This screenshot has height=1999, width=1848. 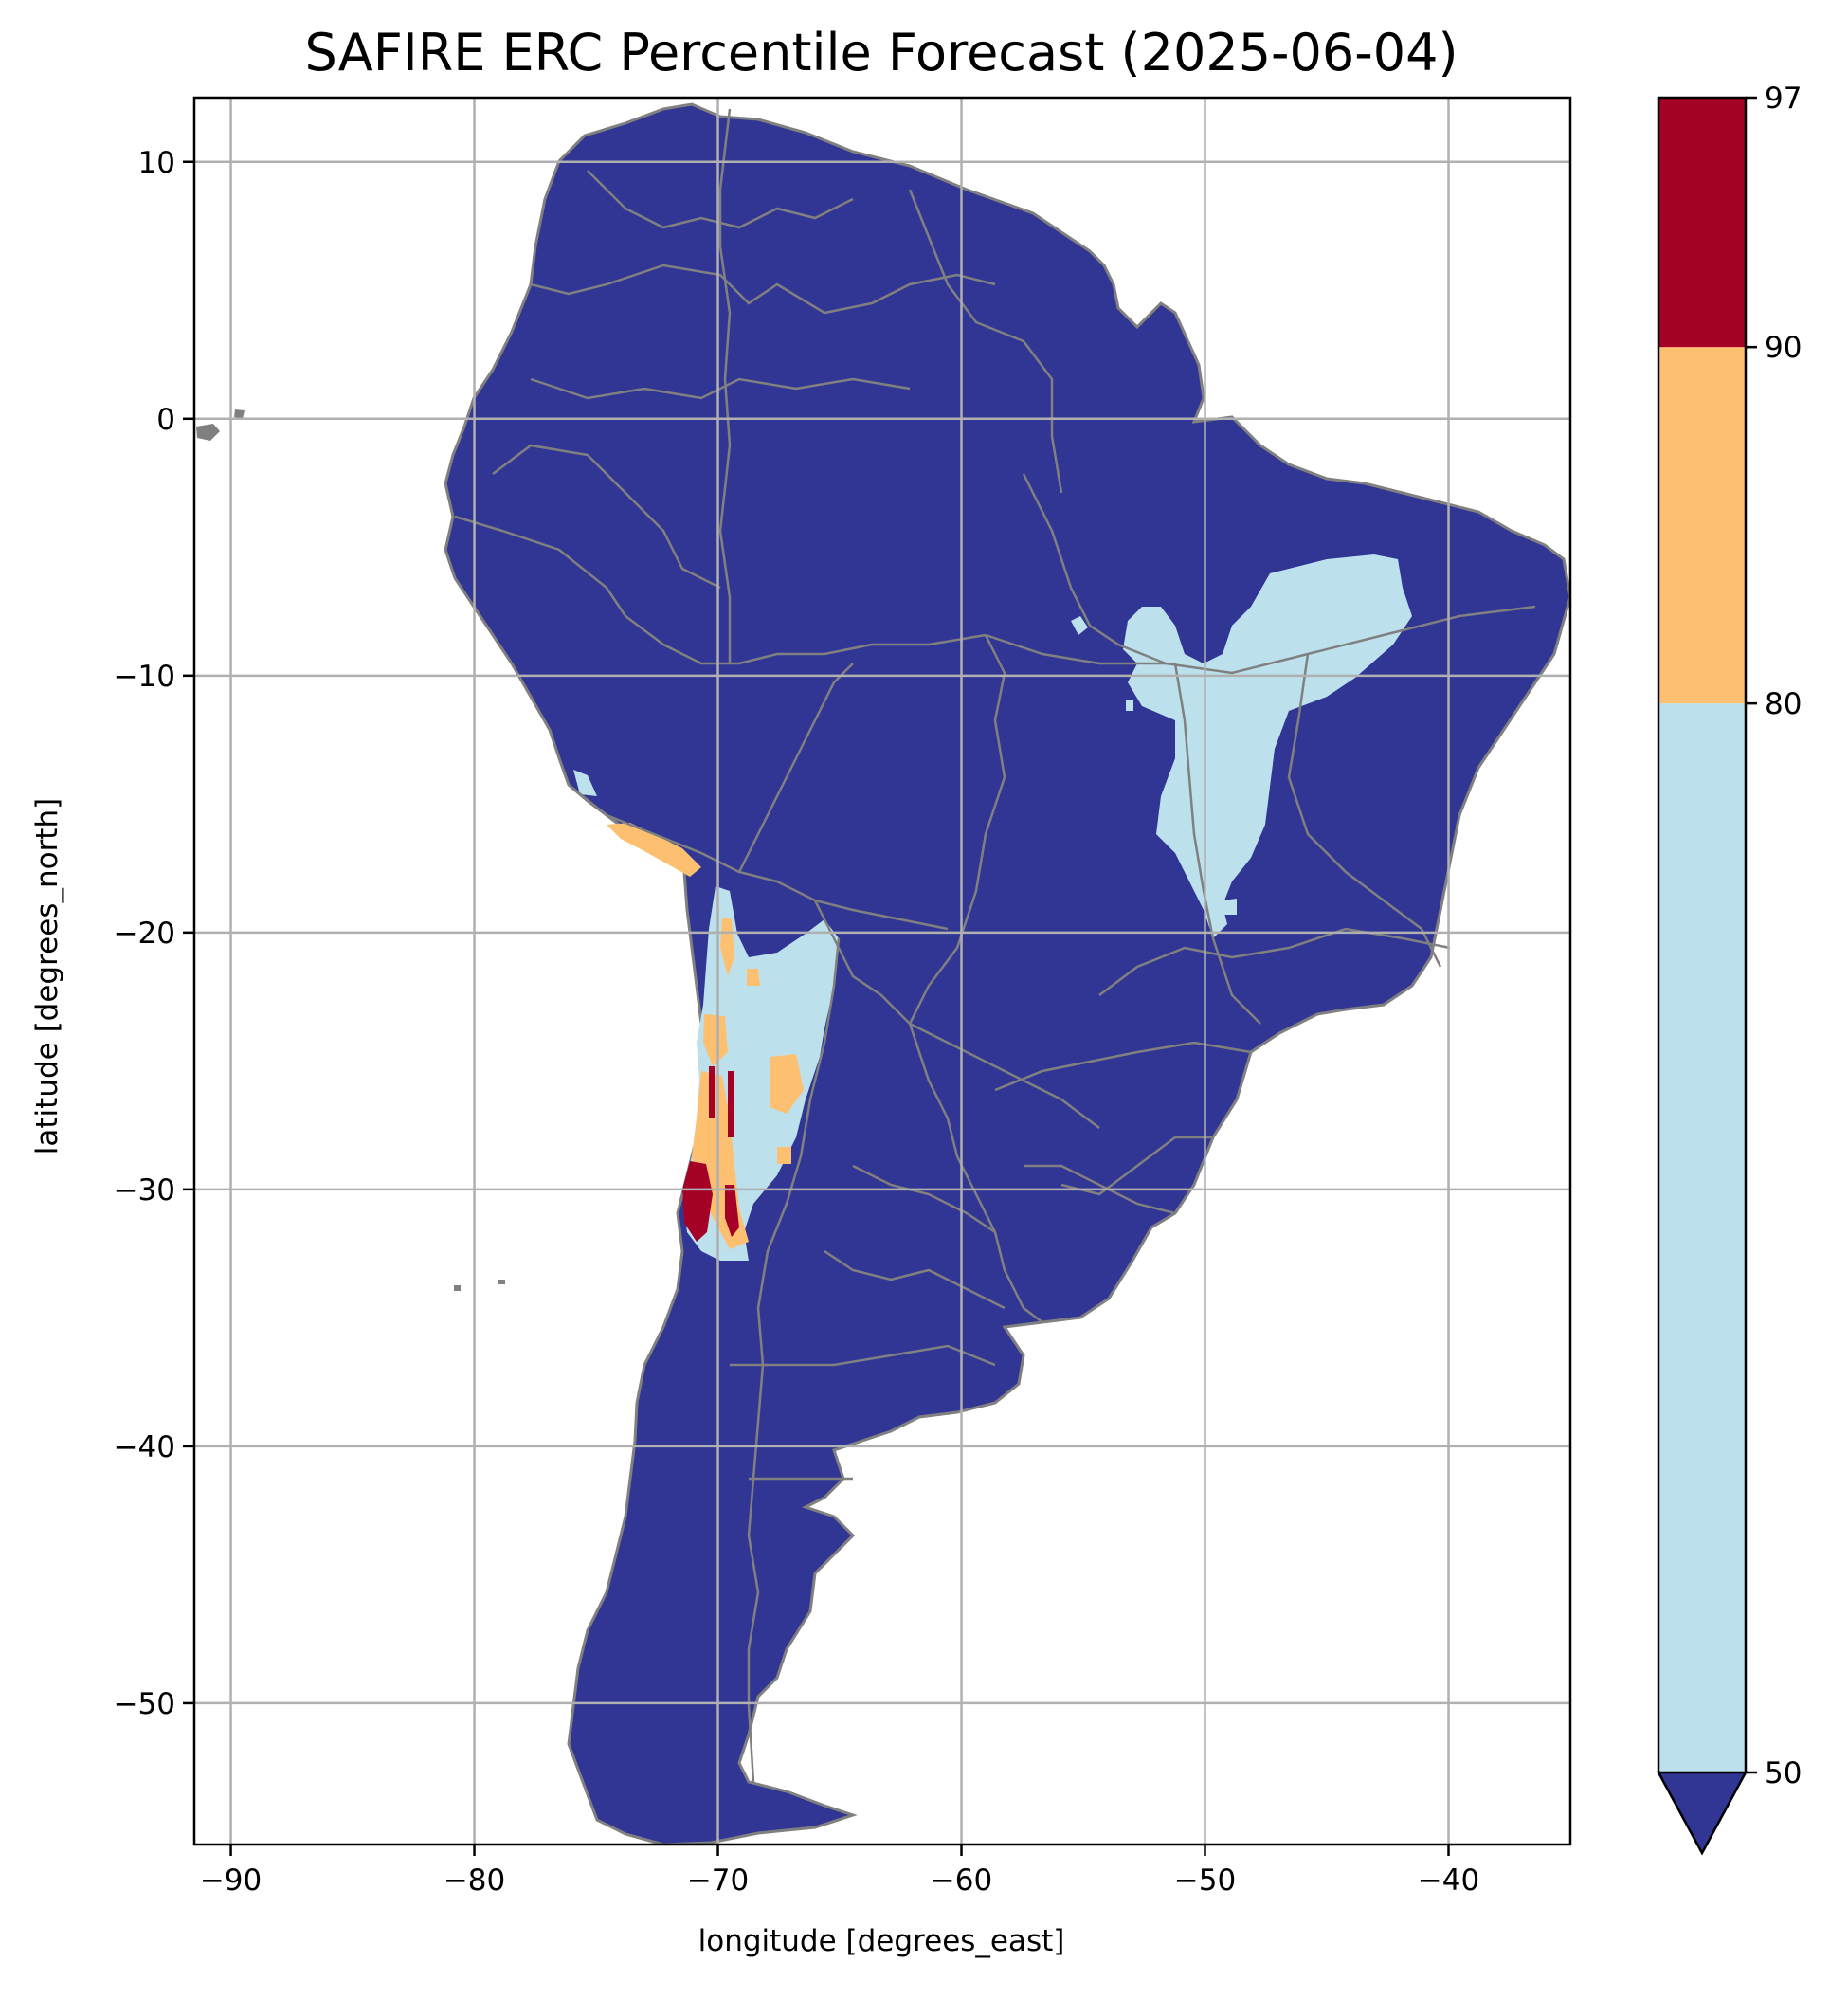 I want to click on juan-fernandez-islands, so click(x=480, y=1286).